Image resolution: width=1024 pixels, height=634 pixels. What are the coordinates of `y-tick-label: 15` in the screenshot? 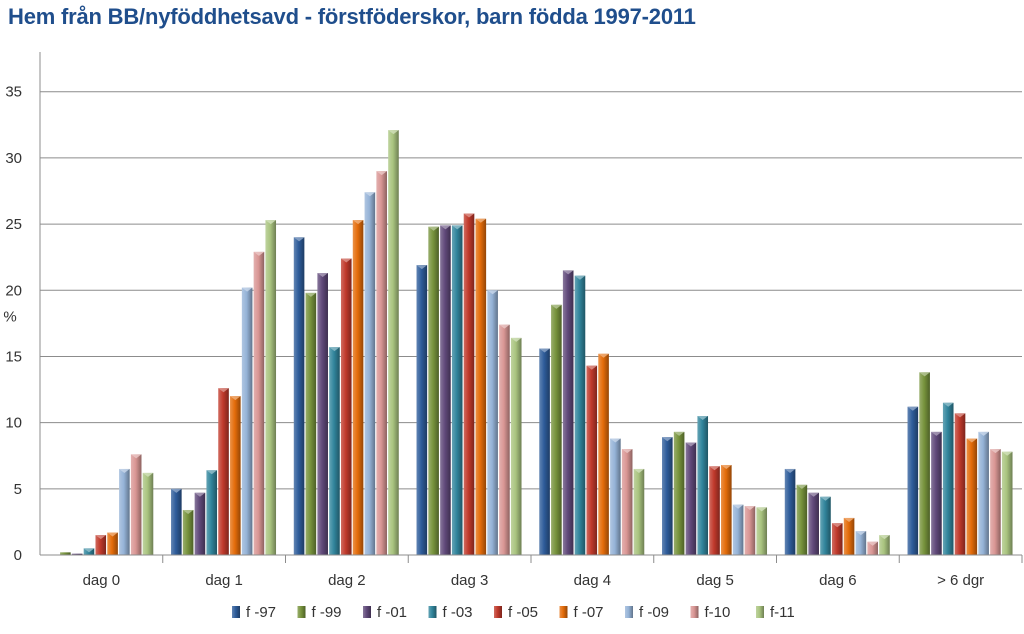 It's located at (13, 356).